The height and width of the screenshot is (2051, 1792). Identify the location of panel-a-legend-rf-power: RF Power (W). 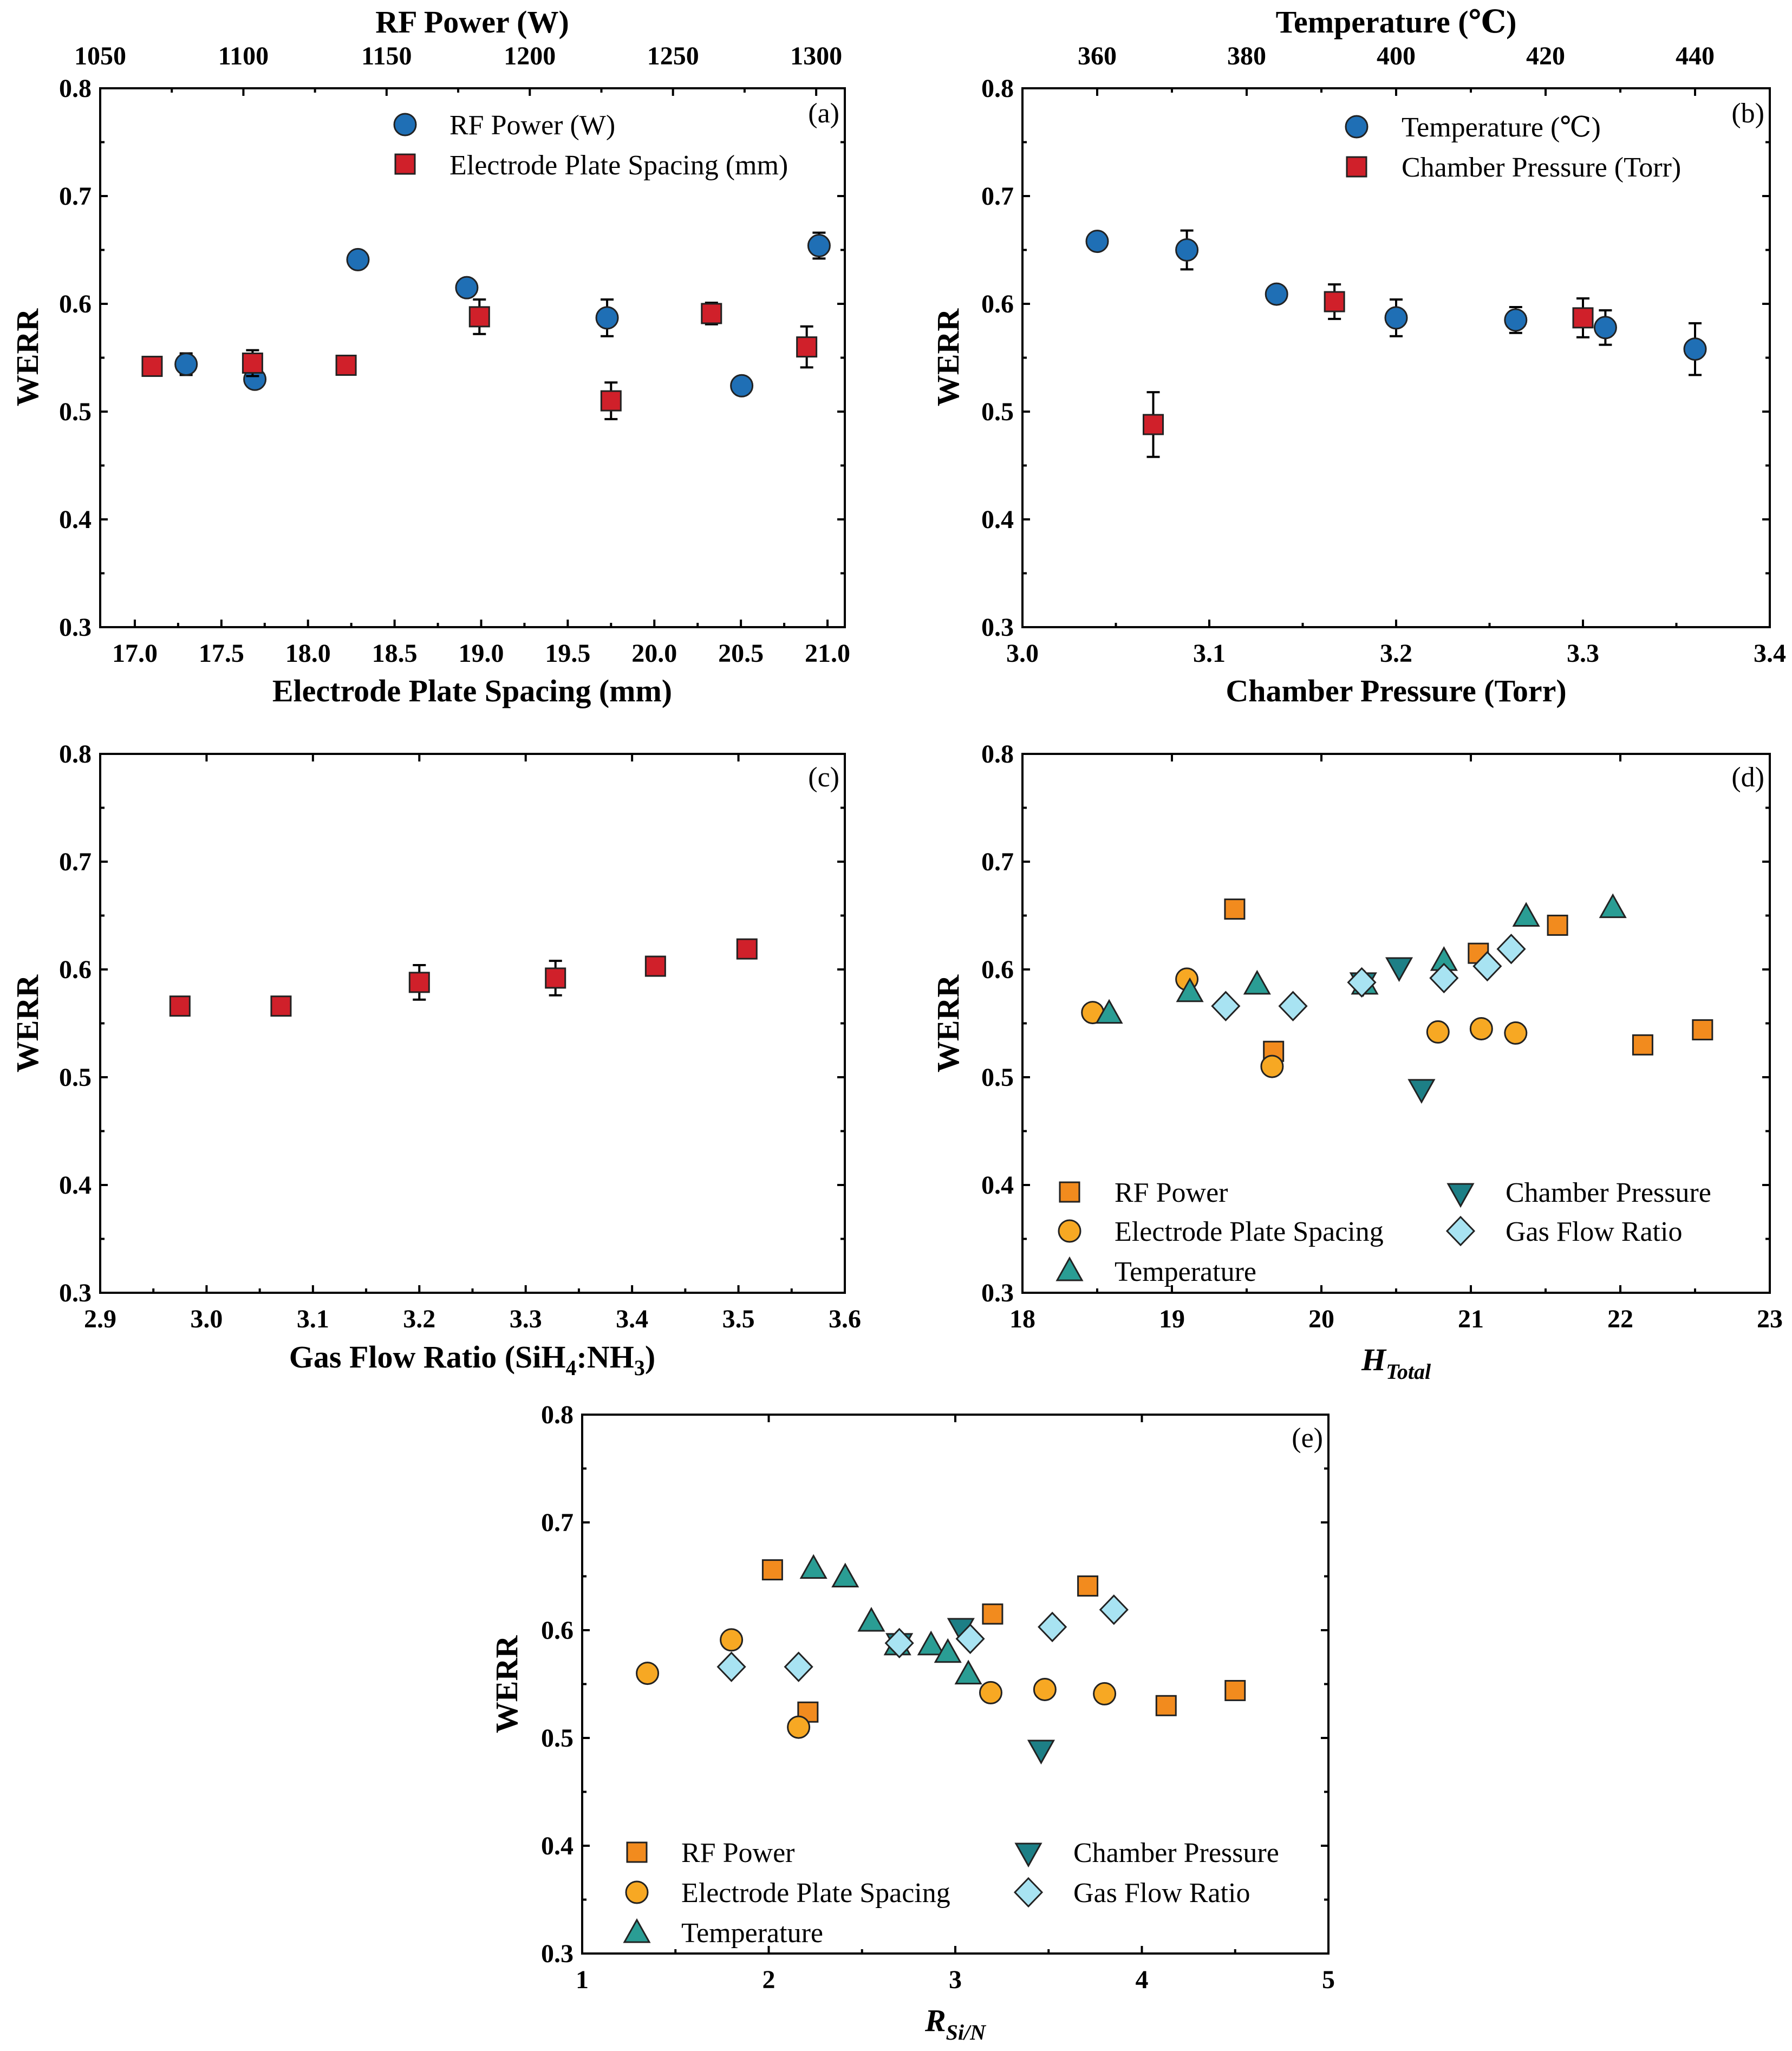
(532, 125).